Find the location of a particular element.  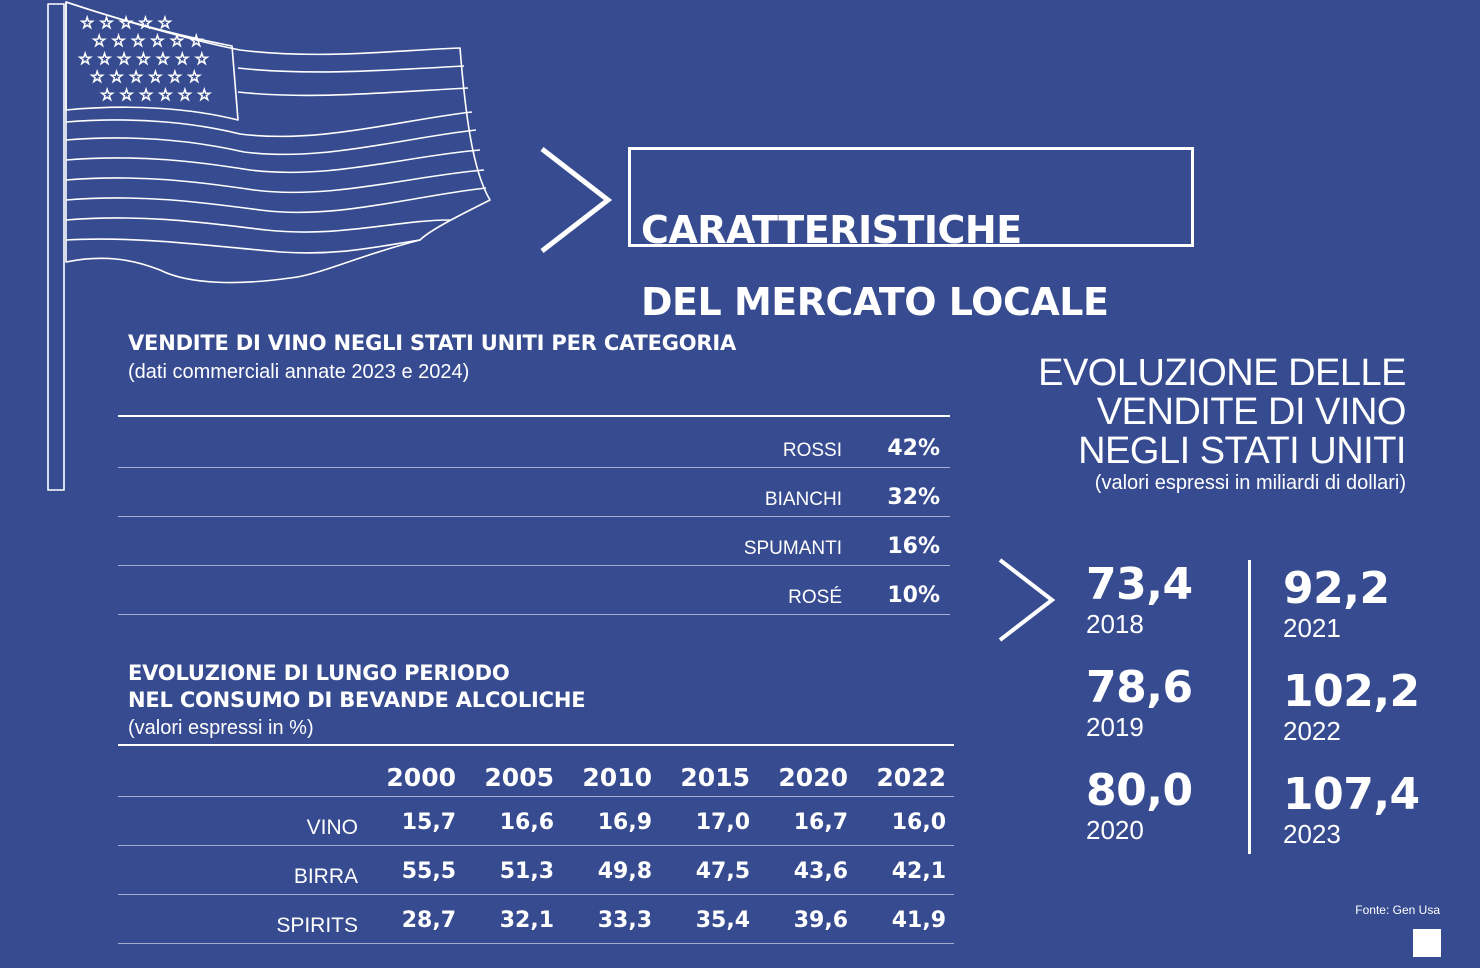

page-title-line-1: CARATTERISTICHE is located at coordinates (831, 230).